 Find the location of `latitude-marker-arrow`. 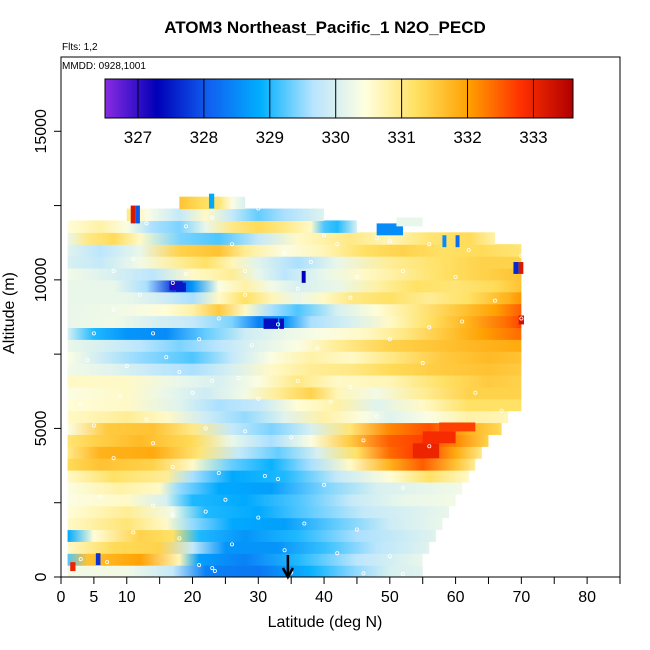

latitude-marker-arrow is located at coordinates (287, 567).